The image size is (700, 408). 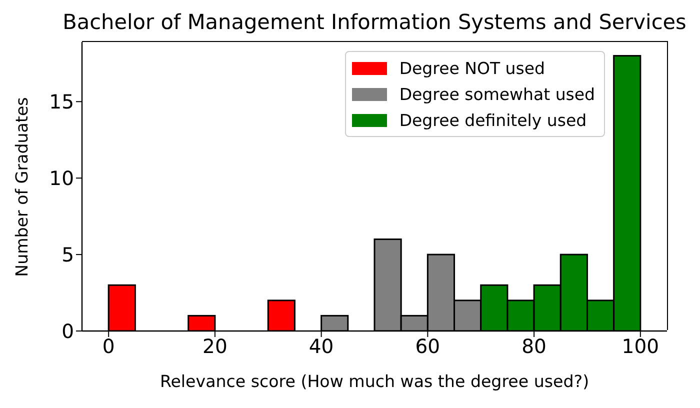 What do you see at coordinates (375, 381) in the screenshot?
I see `x-axis-title: Relevance score (How much was the degree used?)` at bounding box center [375, 381].